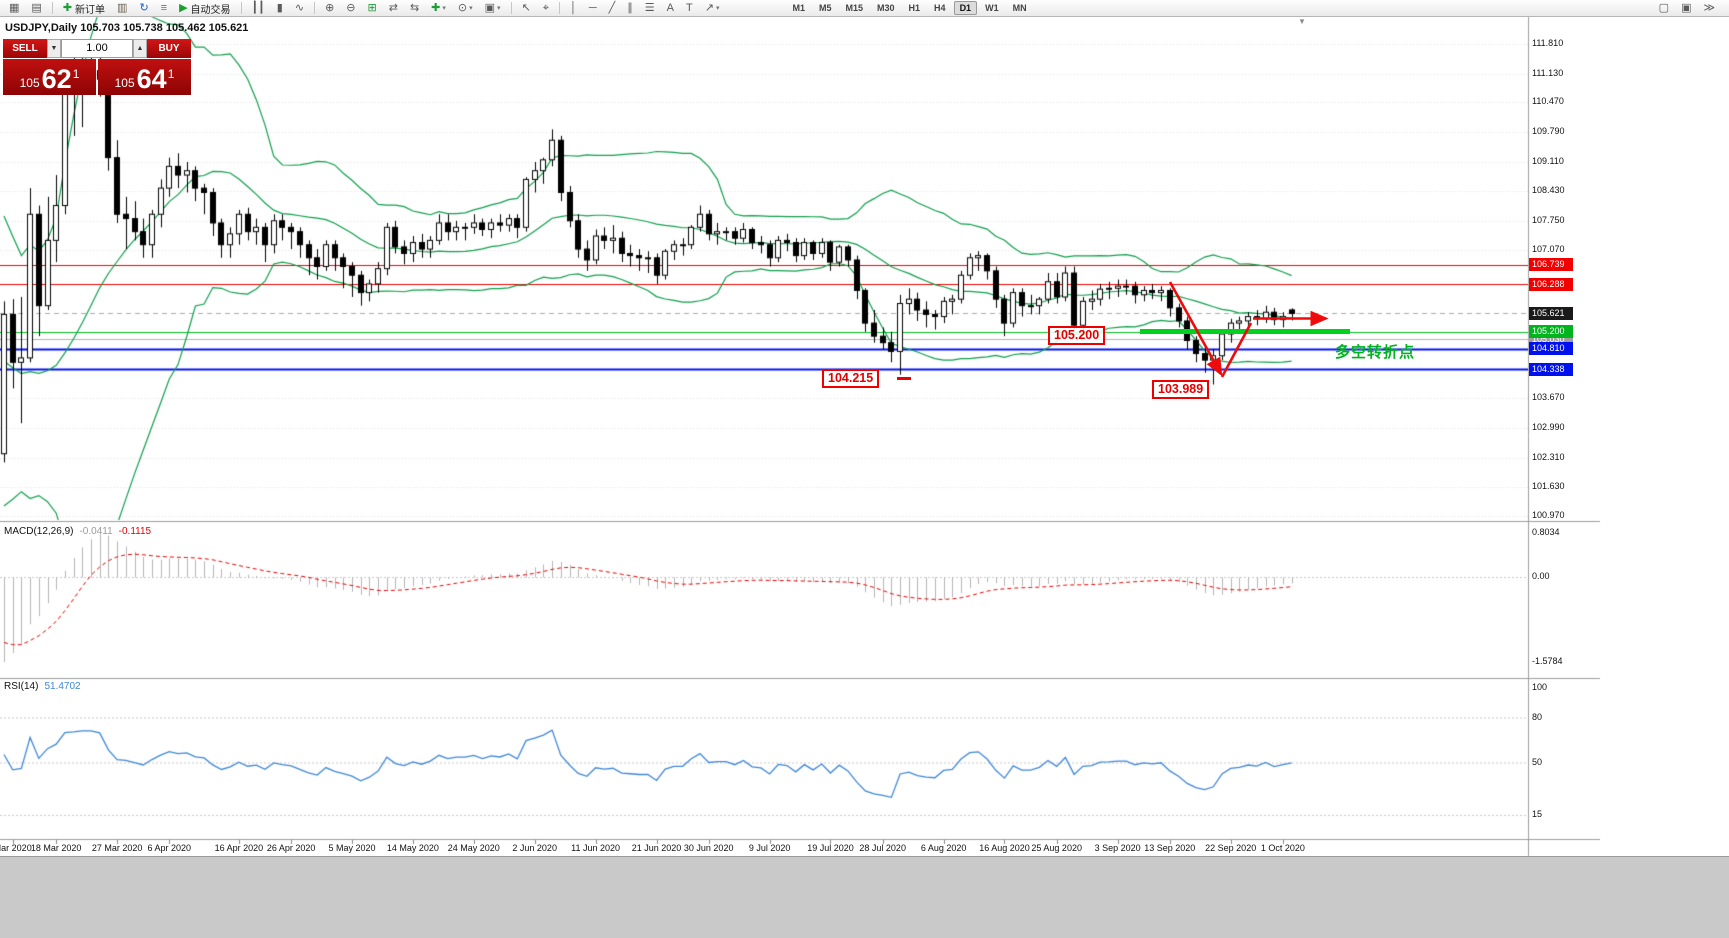 The width and height of the screenshot is (1729, 938). What do you see at coordinates (1170, 848) in the screenshot?
I see `date-label: 13 Sep 2020` at bounding box center [1170, 848].